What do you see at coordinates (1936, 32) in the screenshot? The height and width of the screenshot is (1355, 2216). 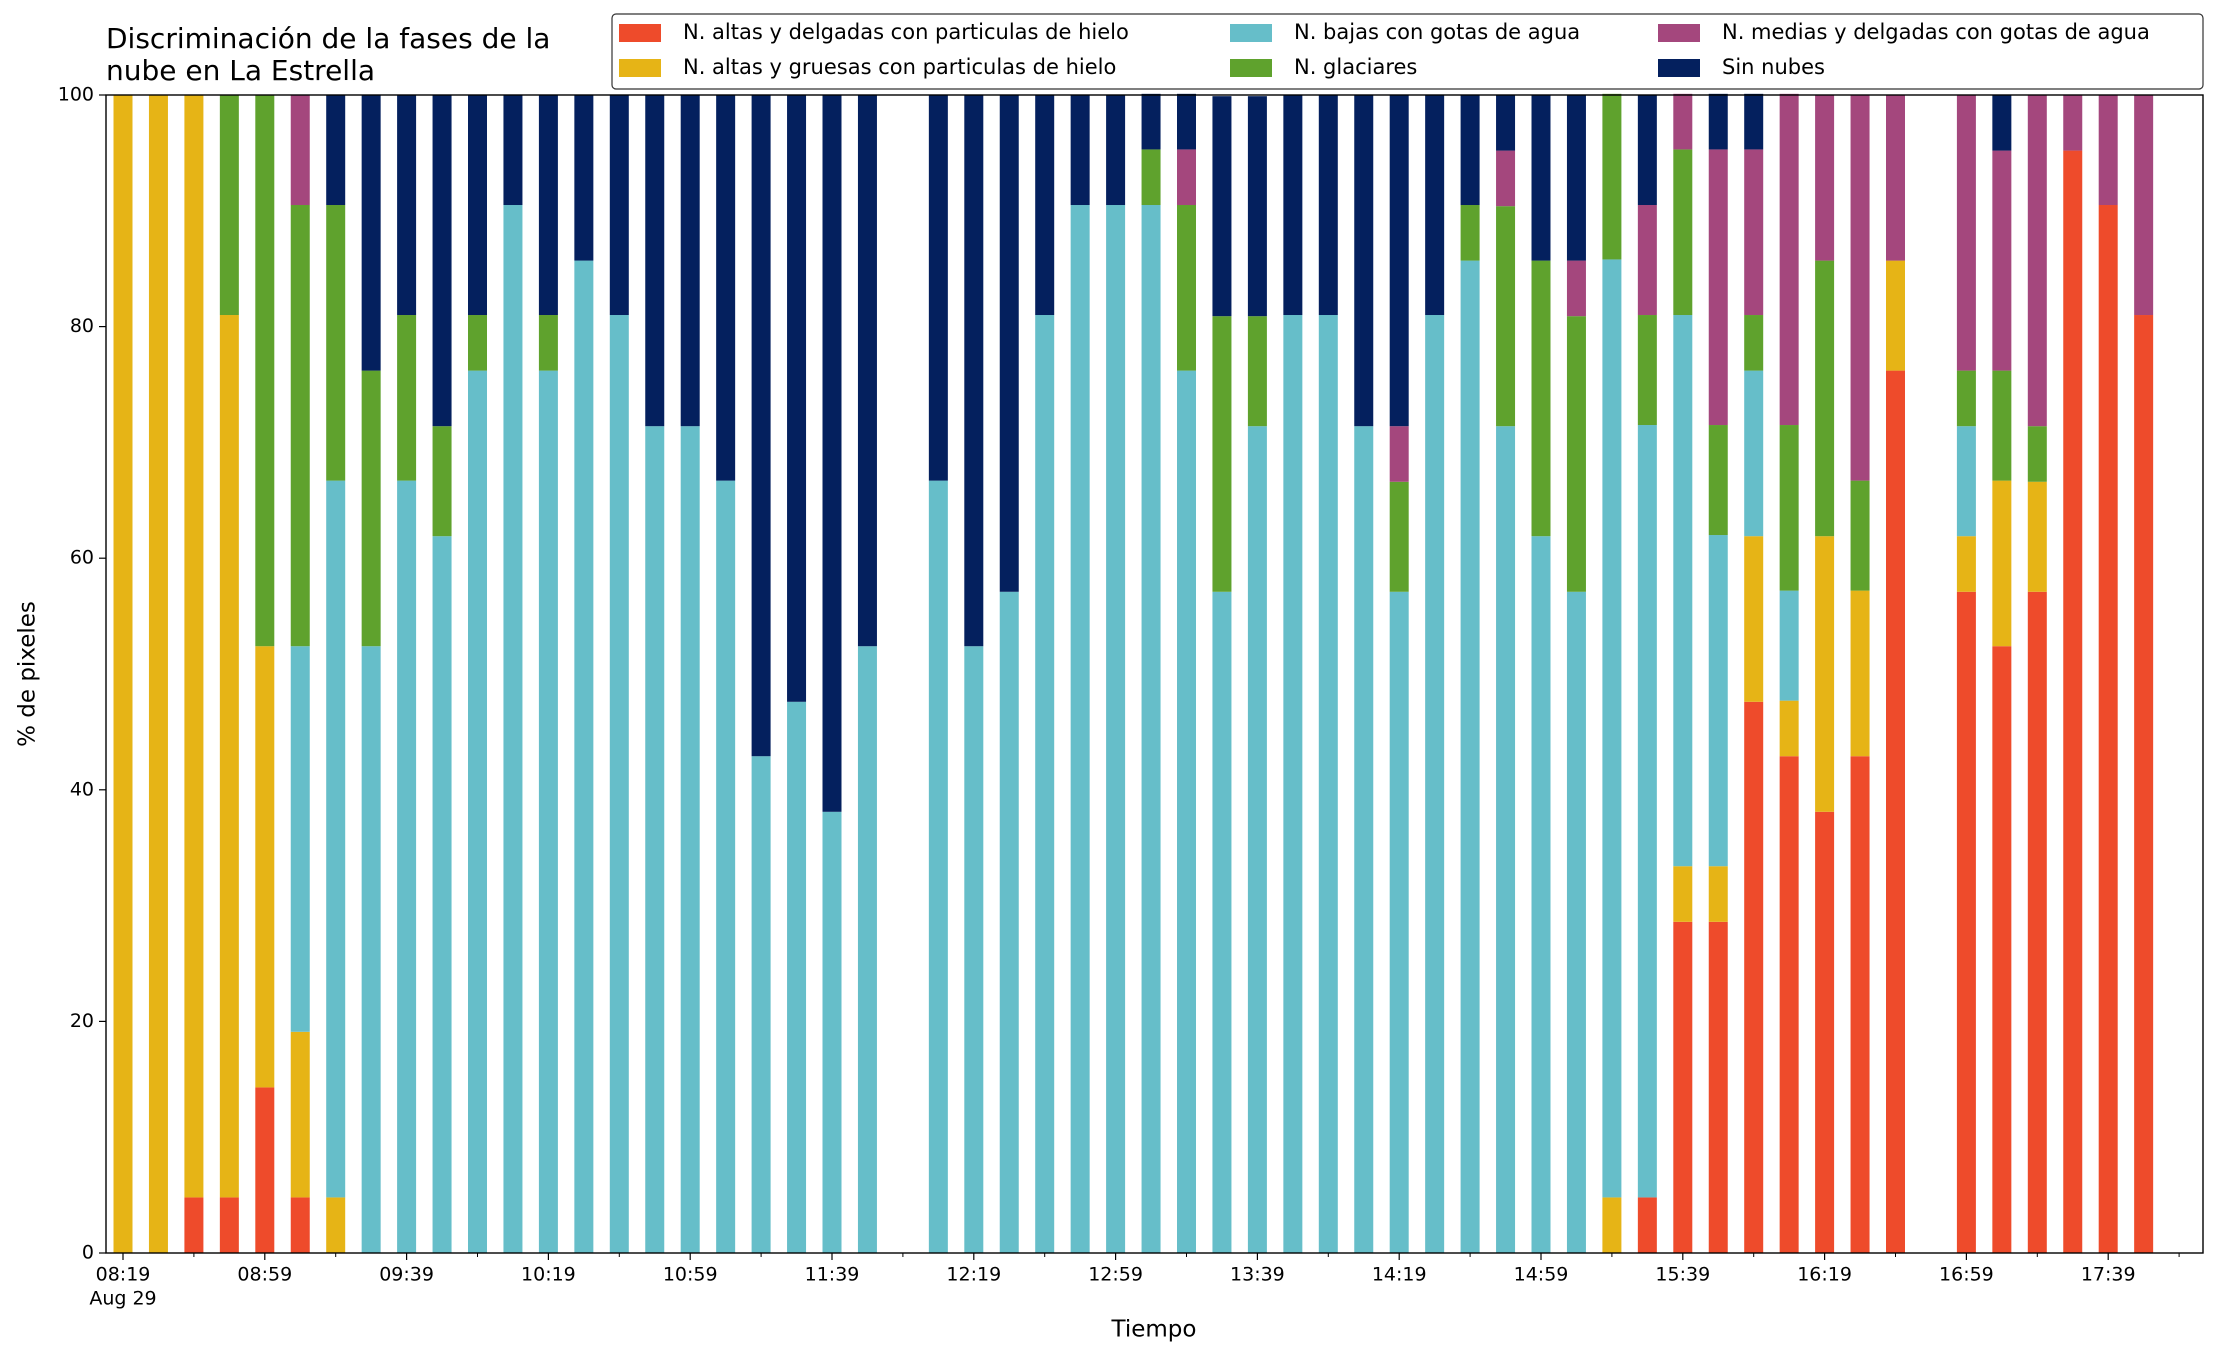 I see `legend-label: N. medias y delgadas con gotas de agua` at bounding box center [1936, 32].